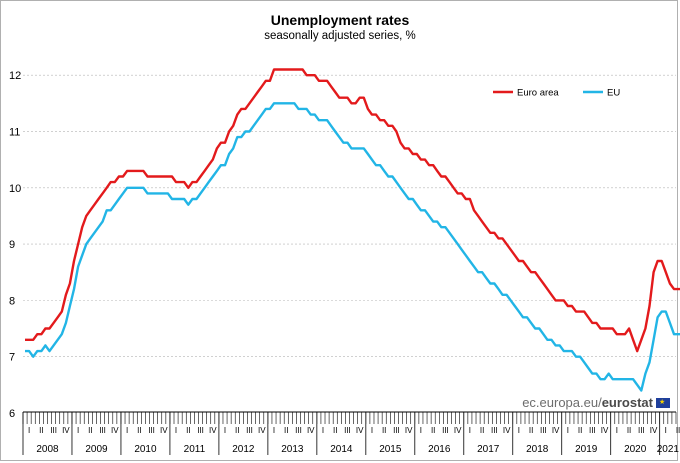 This screenshot has width=680, height=463. I want to click on year-label: 2012, so click(243, 449).